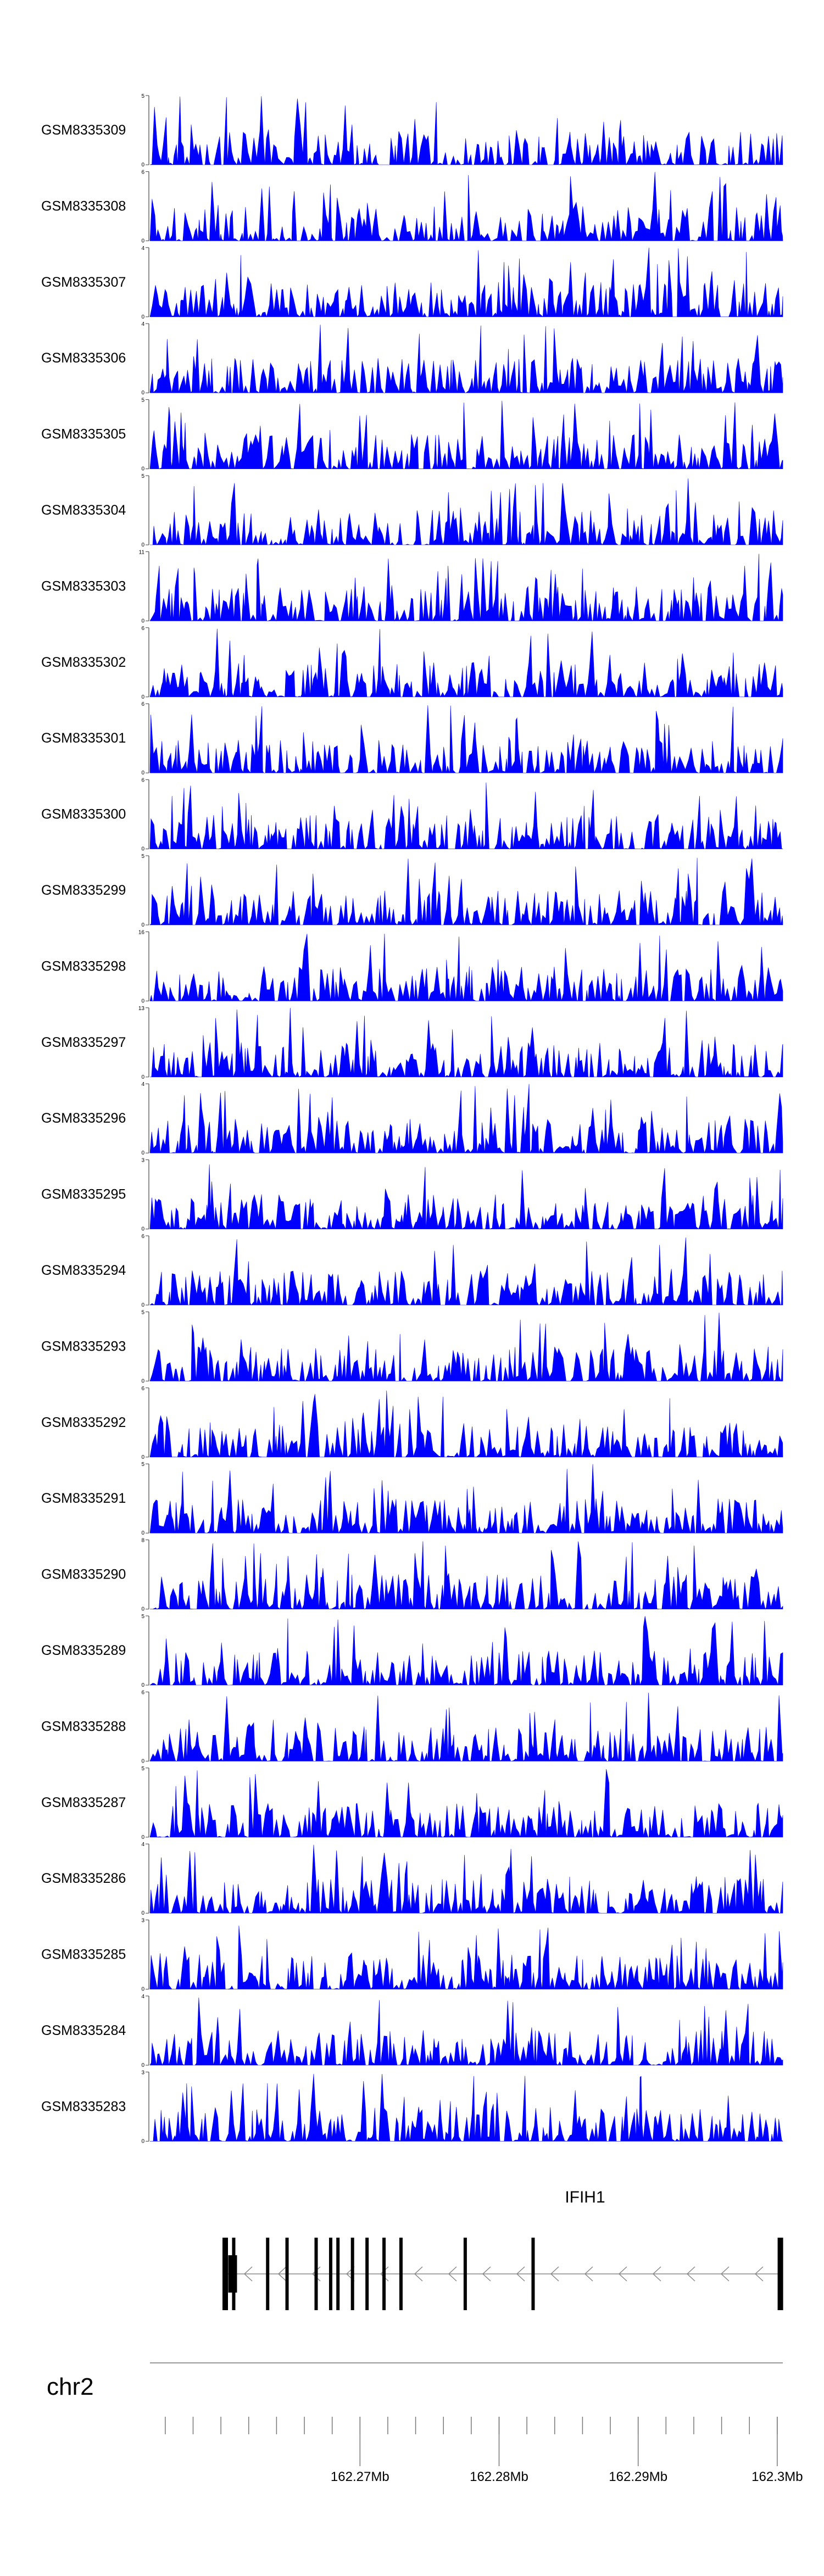 The width and height of the screenshot is (824, 2576). I want to click on track-GSM8335309: GSM8335309 5 0, so click(412, 130).